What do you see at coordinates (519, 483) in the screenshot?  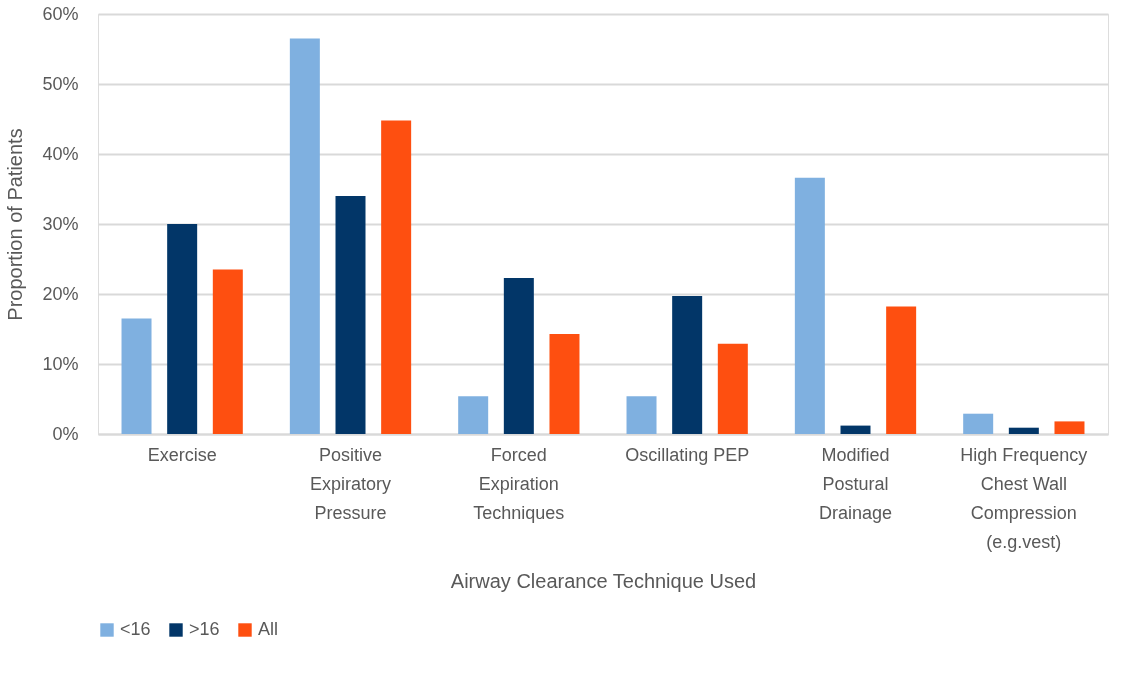 I see `x-tick-label: Forced Expiration Techniques` at bounding box center [519, 483].